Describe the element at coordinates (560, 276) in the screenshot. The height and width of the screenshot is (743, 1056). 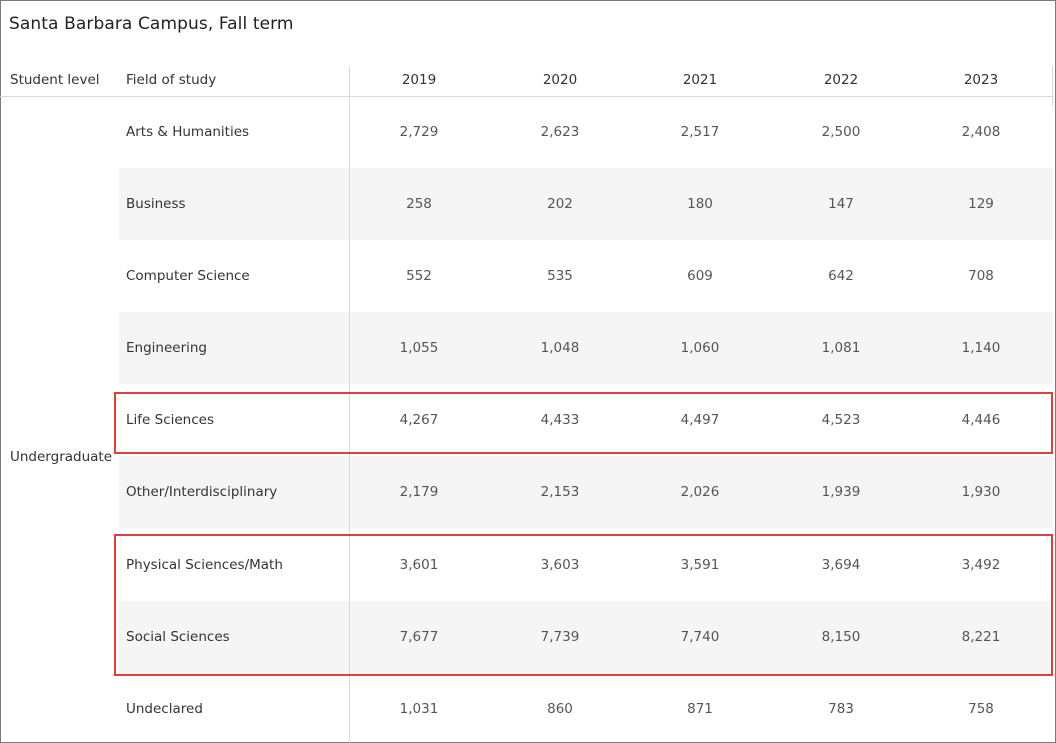
I see `cell-value: 535` at that location.